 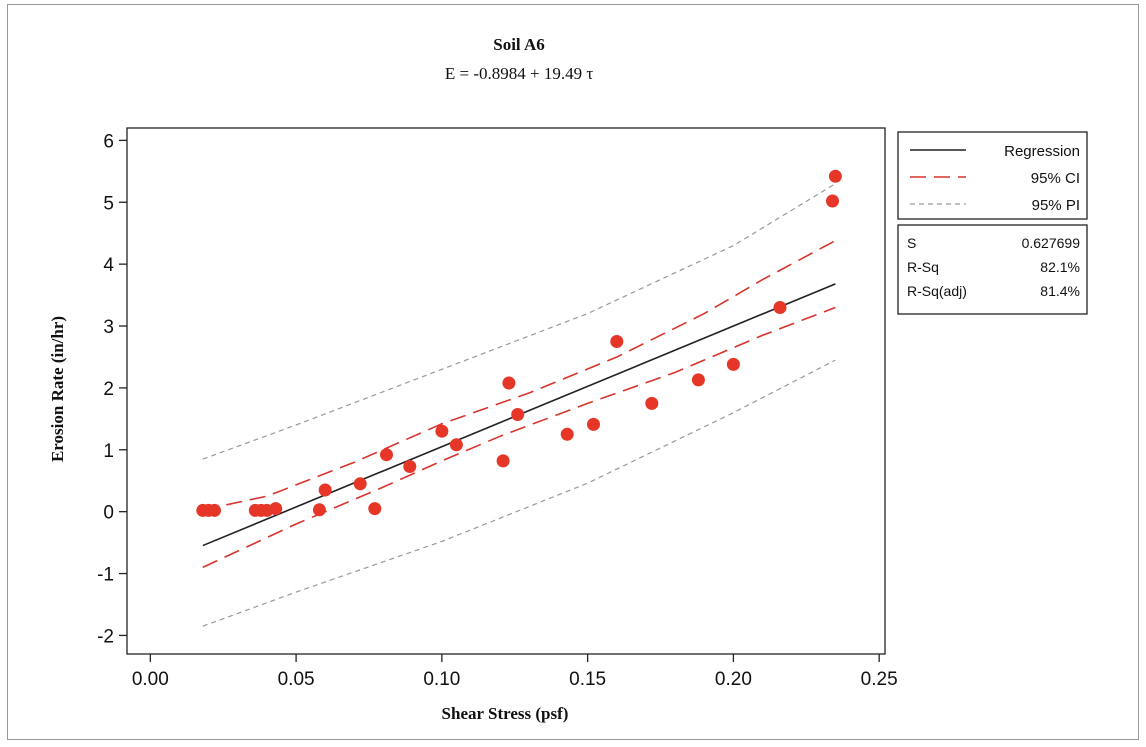 I want to click on stats-box: S 0.627699 R-Sq 82.1% R-Sq(adj) 81.4%, so click(x=992, y=269).